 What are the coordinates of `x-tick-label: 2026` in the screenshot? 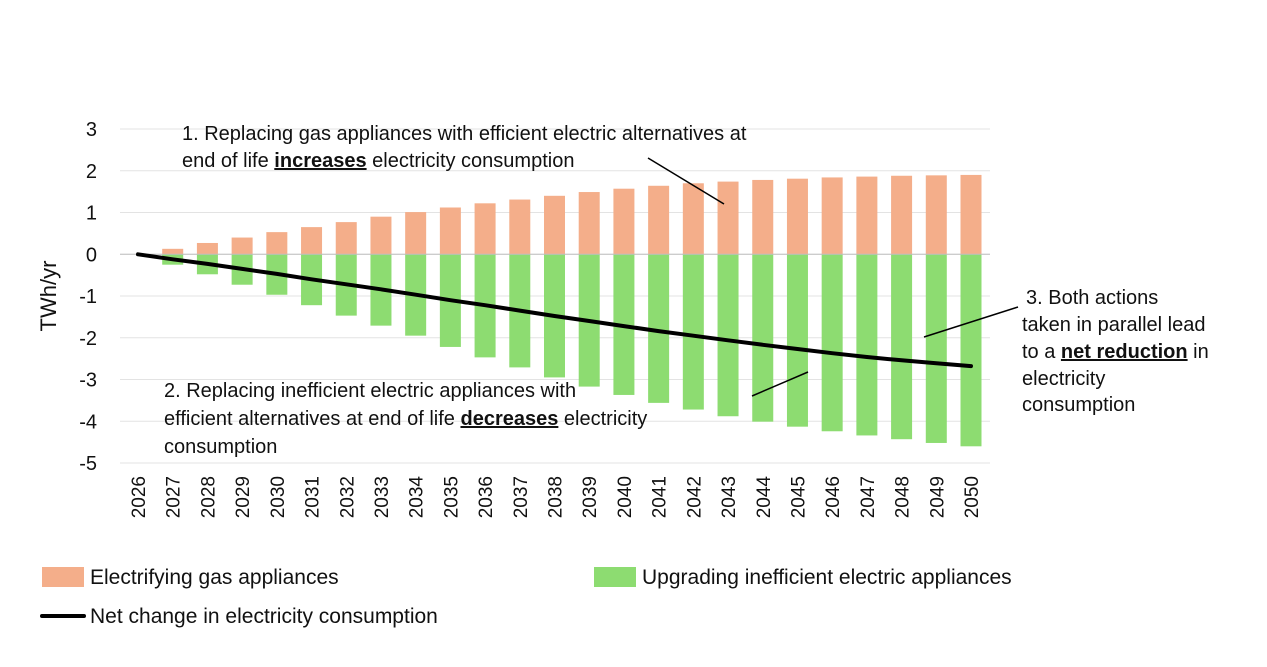 It's located at (139, 497).